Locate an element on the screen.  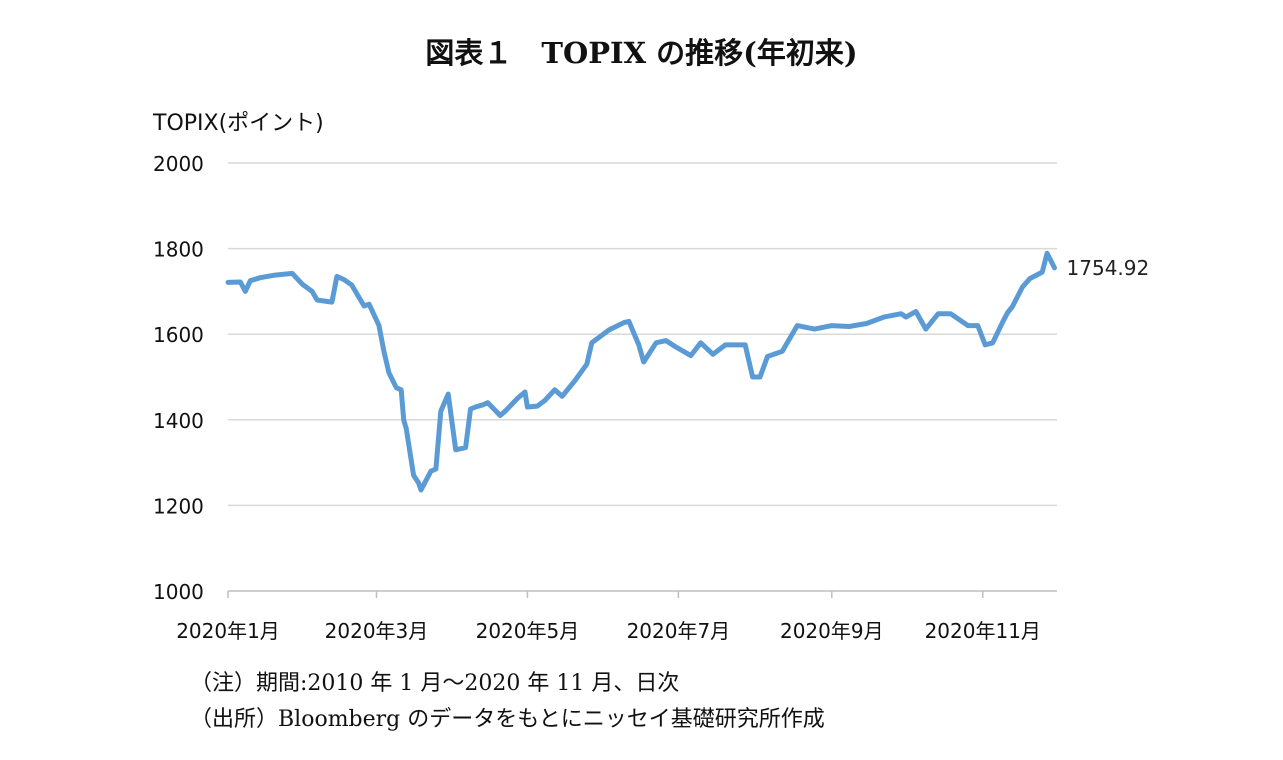
x-tick-label: 2020年3月 is located at coordinates (377, 631).